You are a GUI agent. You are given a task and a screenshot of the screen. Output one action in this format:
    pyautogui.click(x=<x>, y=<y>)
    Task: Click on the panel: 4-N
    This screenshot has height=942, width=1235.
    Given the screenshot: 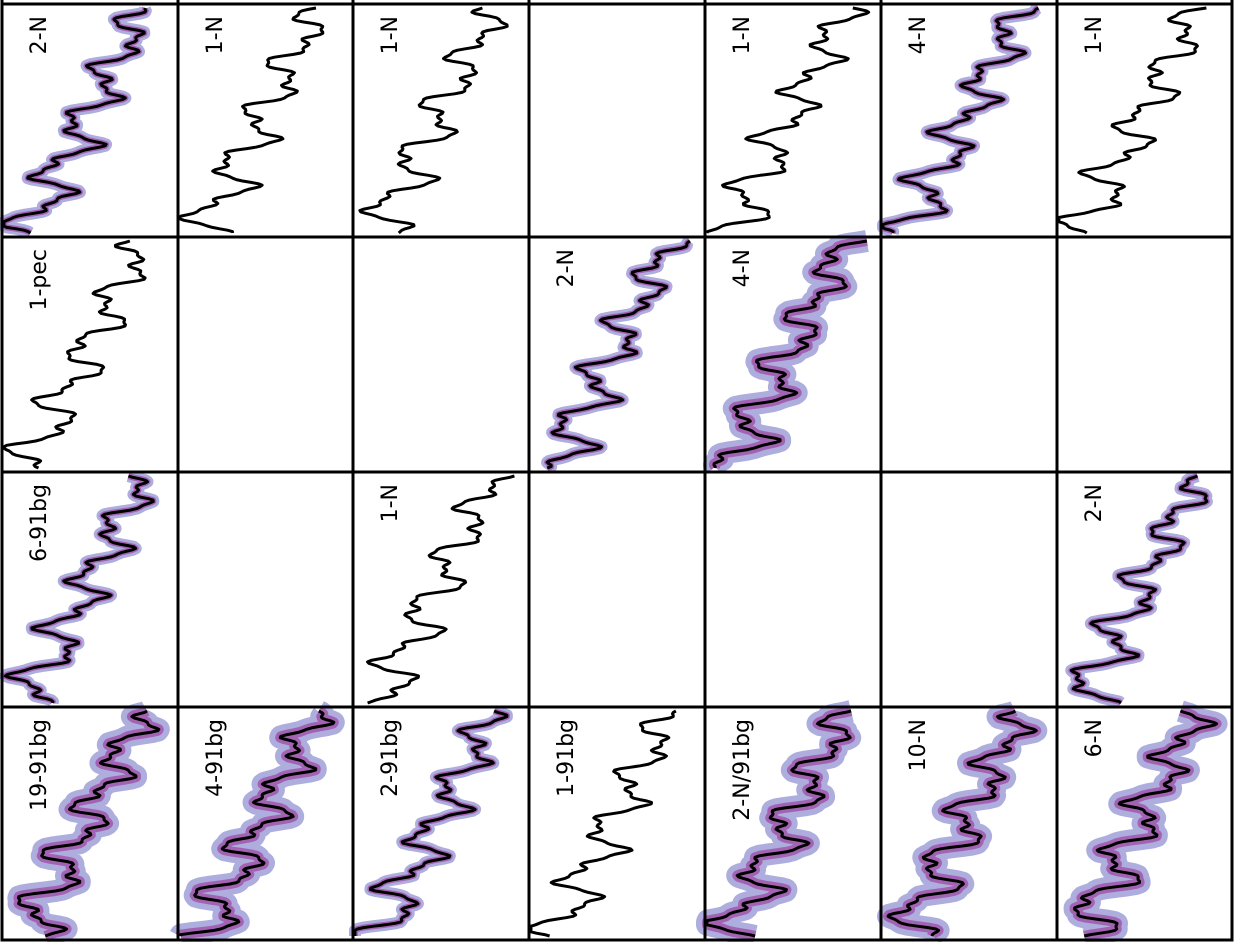 What is the action you would take?
    pyautogui.click(x=793, y=354)
    